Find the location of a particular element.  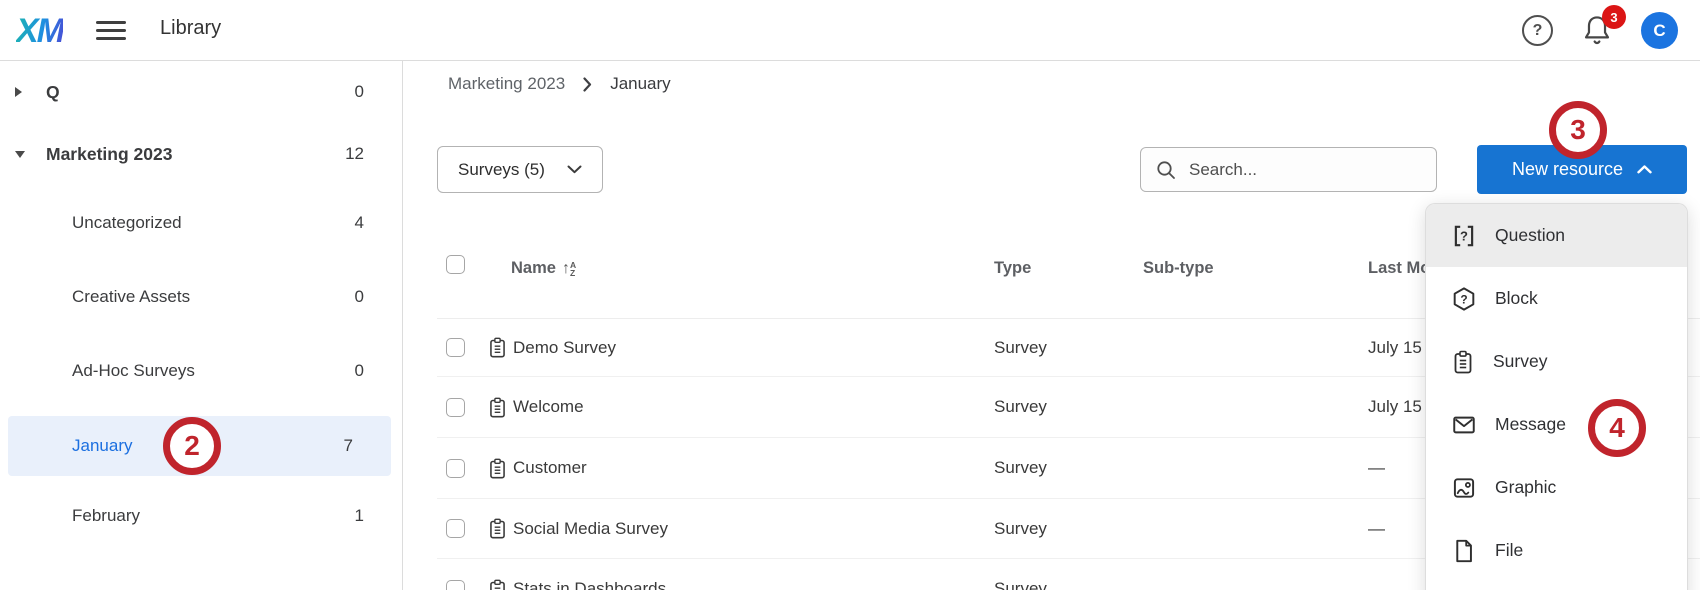

sidebar-item-label: January is located at coordinates (102, 445).